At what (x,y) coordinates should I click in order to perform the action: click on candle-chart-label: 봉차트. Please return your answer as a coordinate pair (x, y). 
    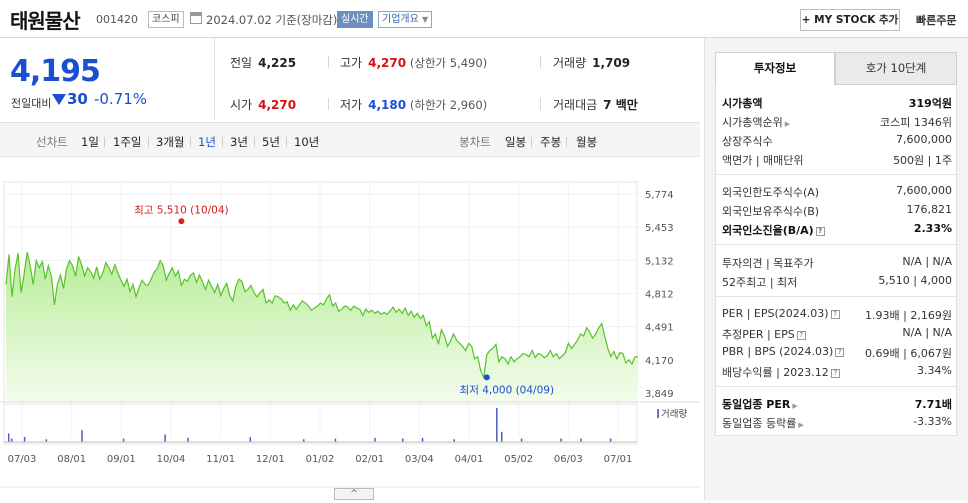
    Looking at the image, I should click on (475, 142).